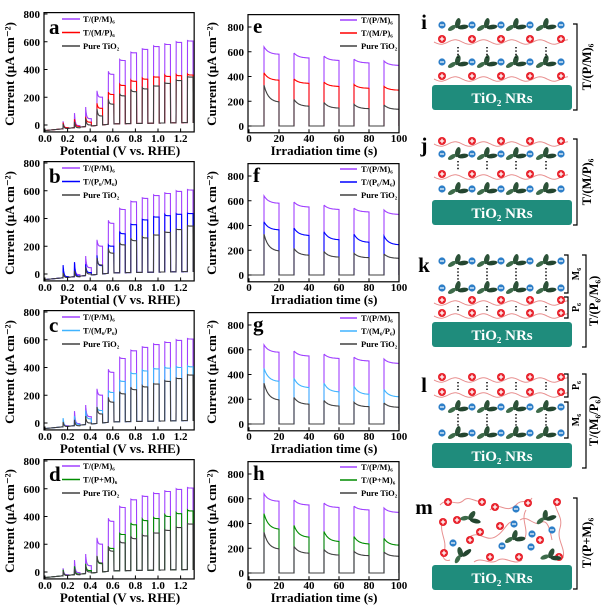  Describe the element at coordinates (257, 175) in the screenshot. I see `panel-letter: f` at that location.